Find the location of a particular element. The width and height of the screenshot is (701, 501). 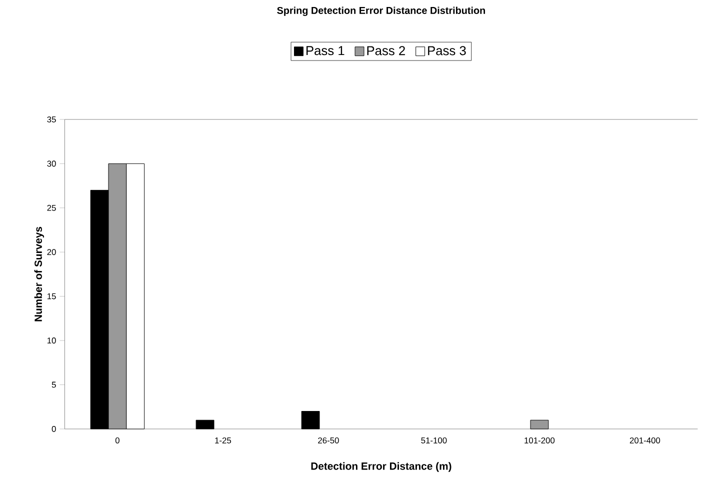

legend-label: Pass 3 is located at coordinates (447, 51).